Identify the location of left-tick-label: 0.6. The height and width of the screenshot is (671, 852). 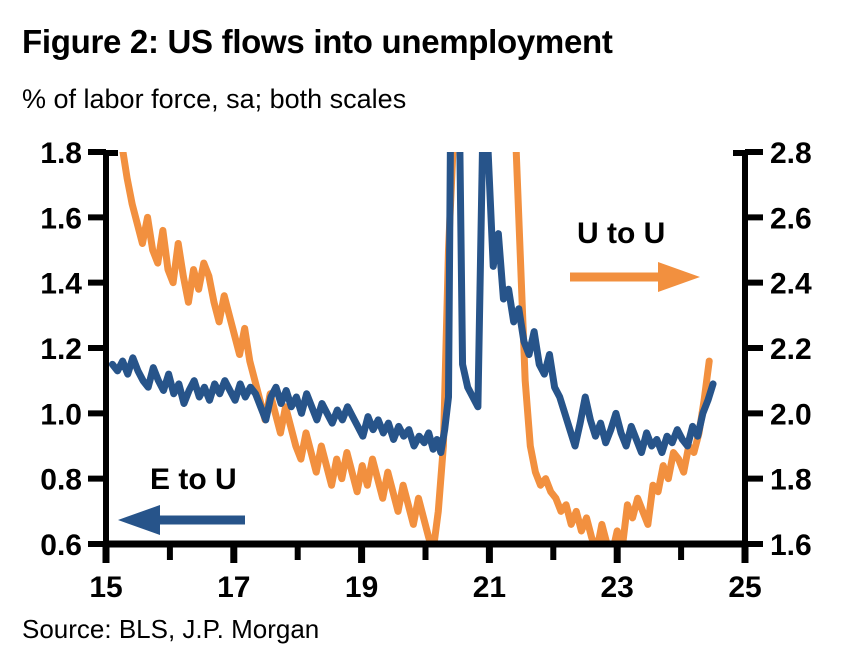
(61, 545).